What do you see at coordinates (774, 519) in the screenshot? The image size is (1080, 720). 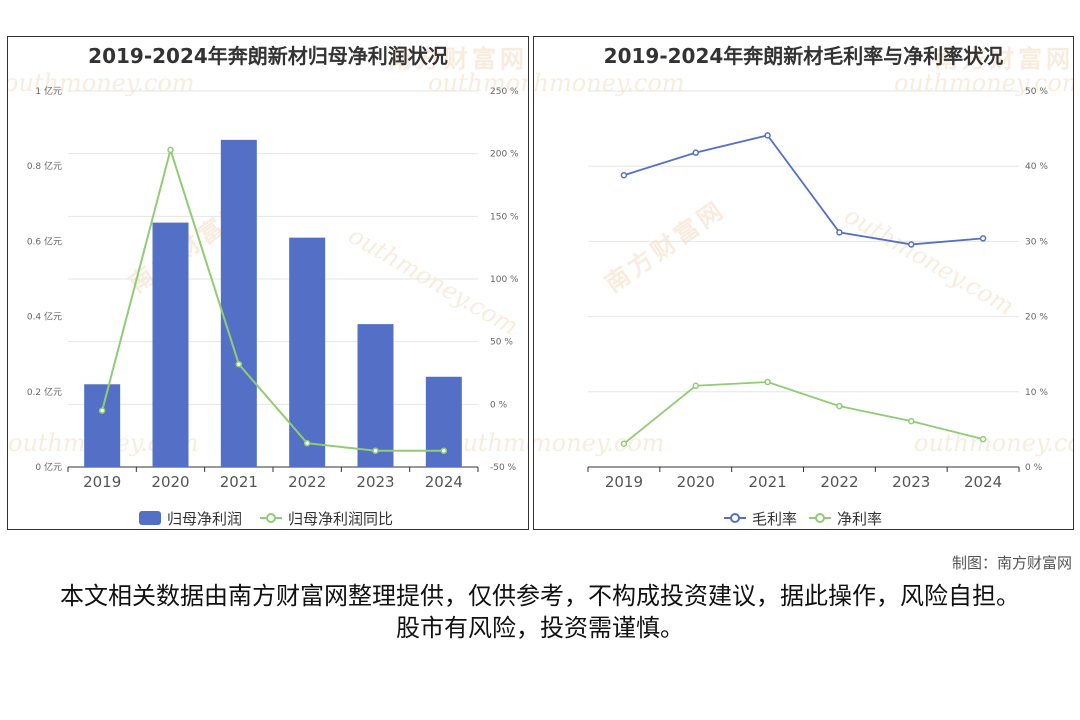 I see `legend-label: 毛利率` at bounding box center [774, 519].